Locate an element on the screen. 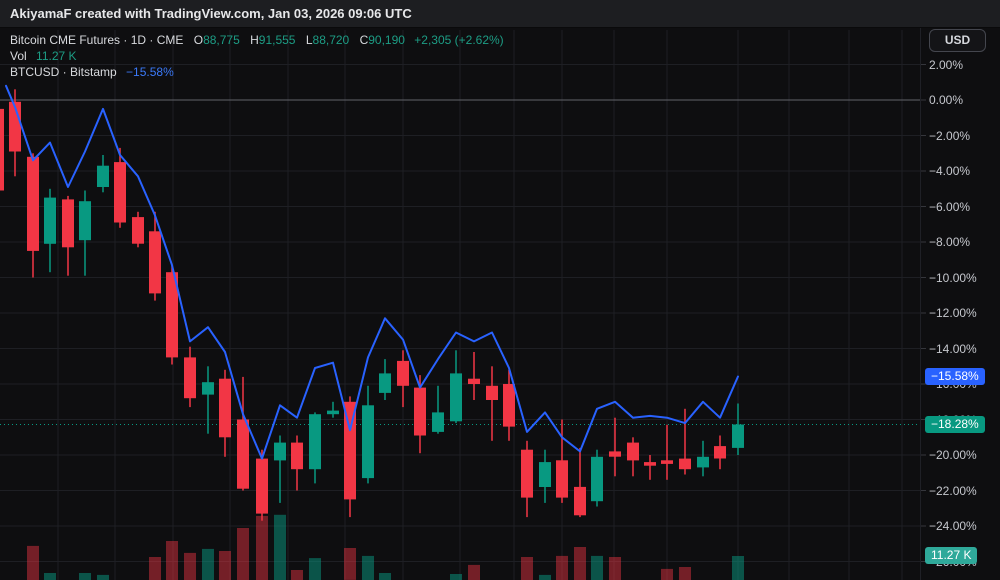  compare-last-label: −15.58% is located at coordinates (955, 377).